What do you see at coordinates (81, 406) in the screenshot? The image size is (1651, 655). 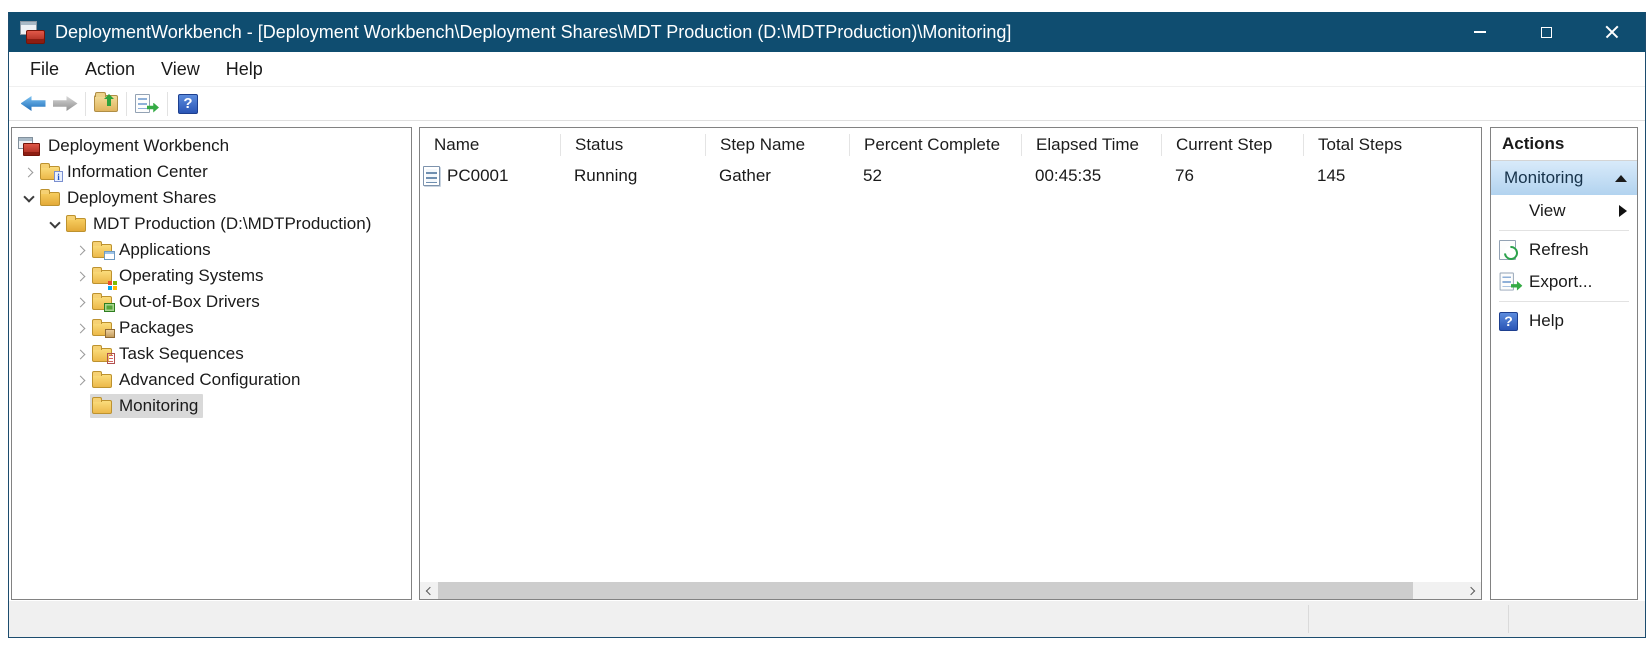 I see `chevron-placeholder` at bounding box center [81, 406].